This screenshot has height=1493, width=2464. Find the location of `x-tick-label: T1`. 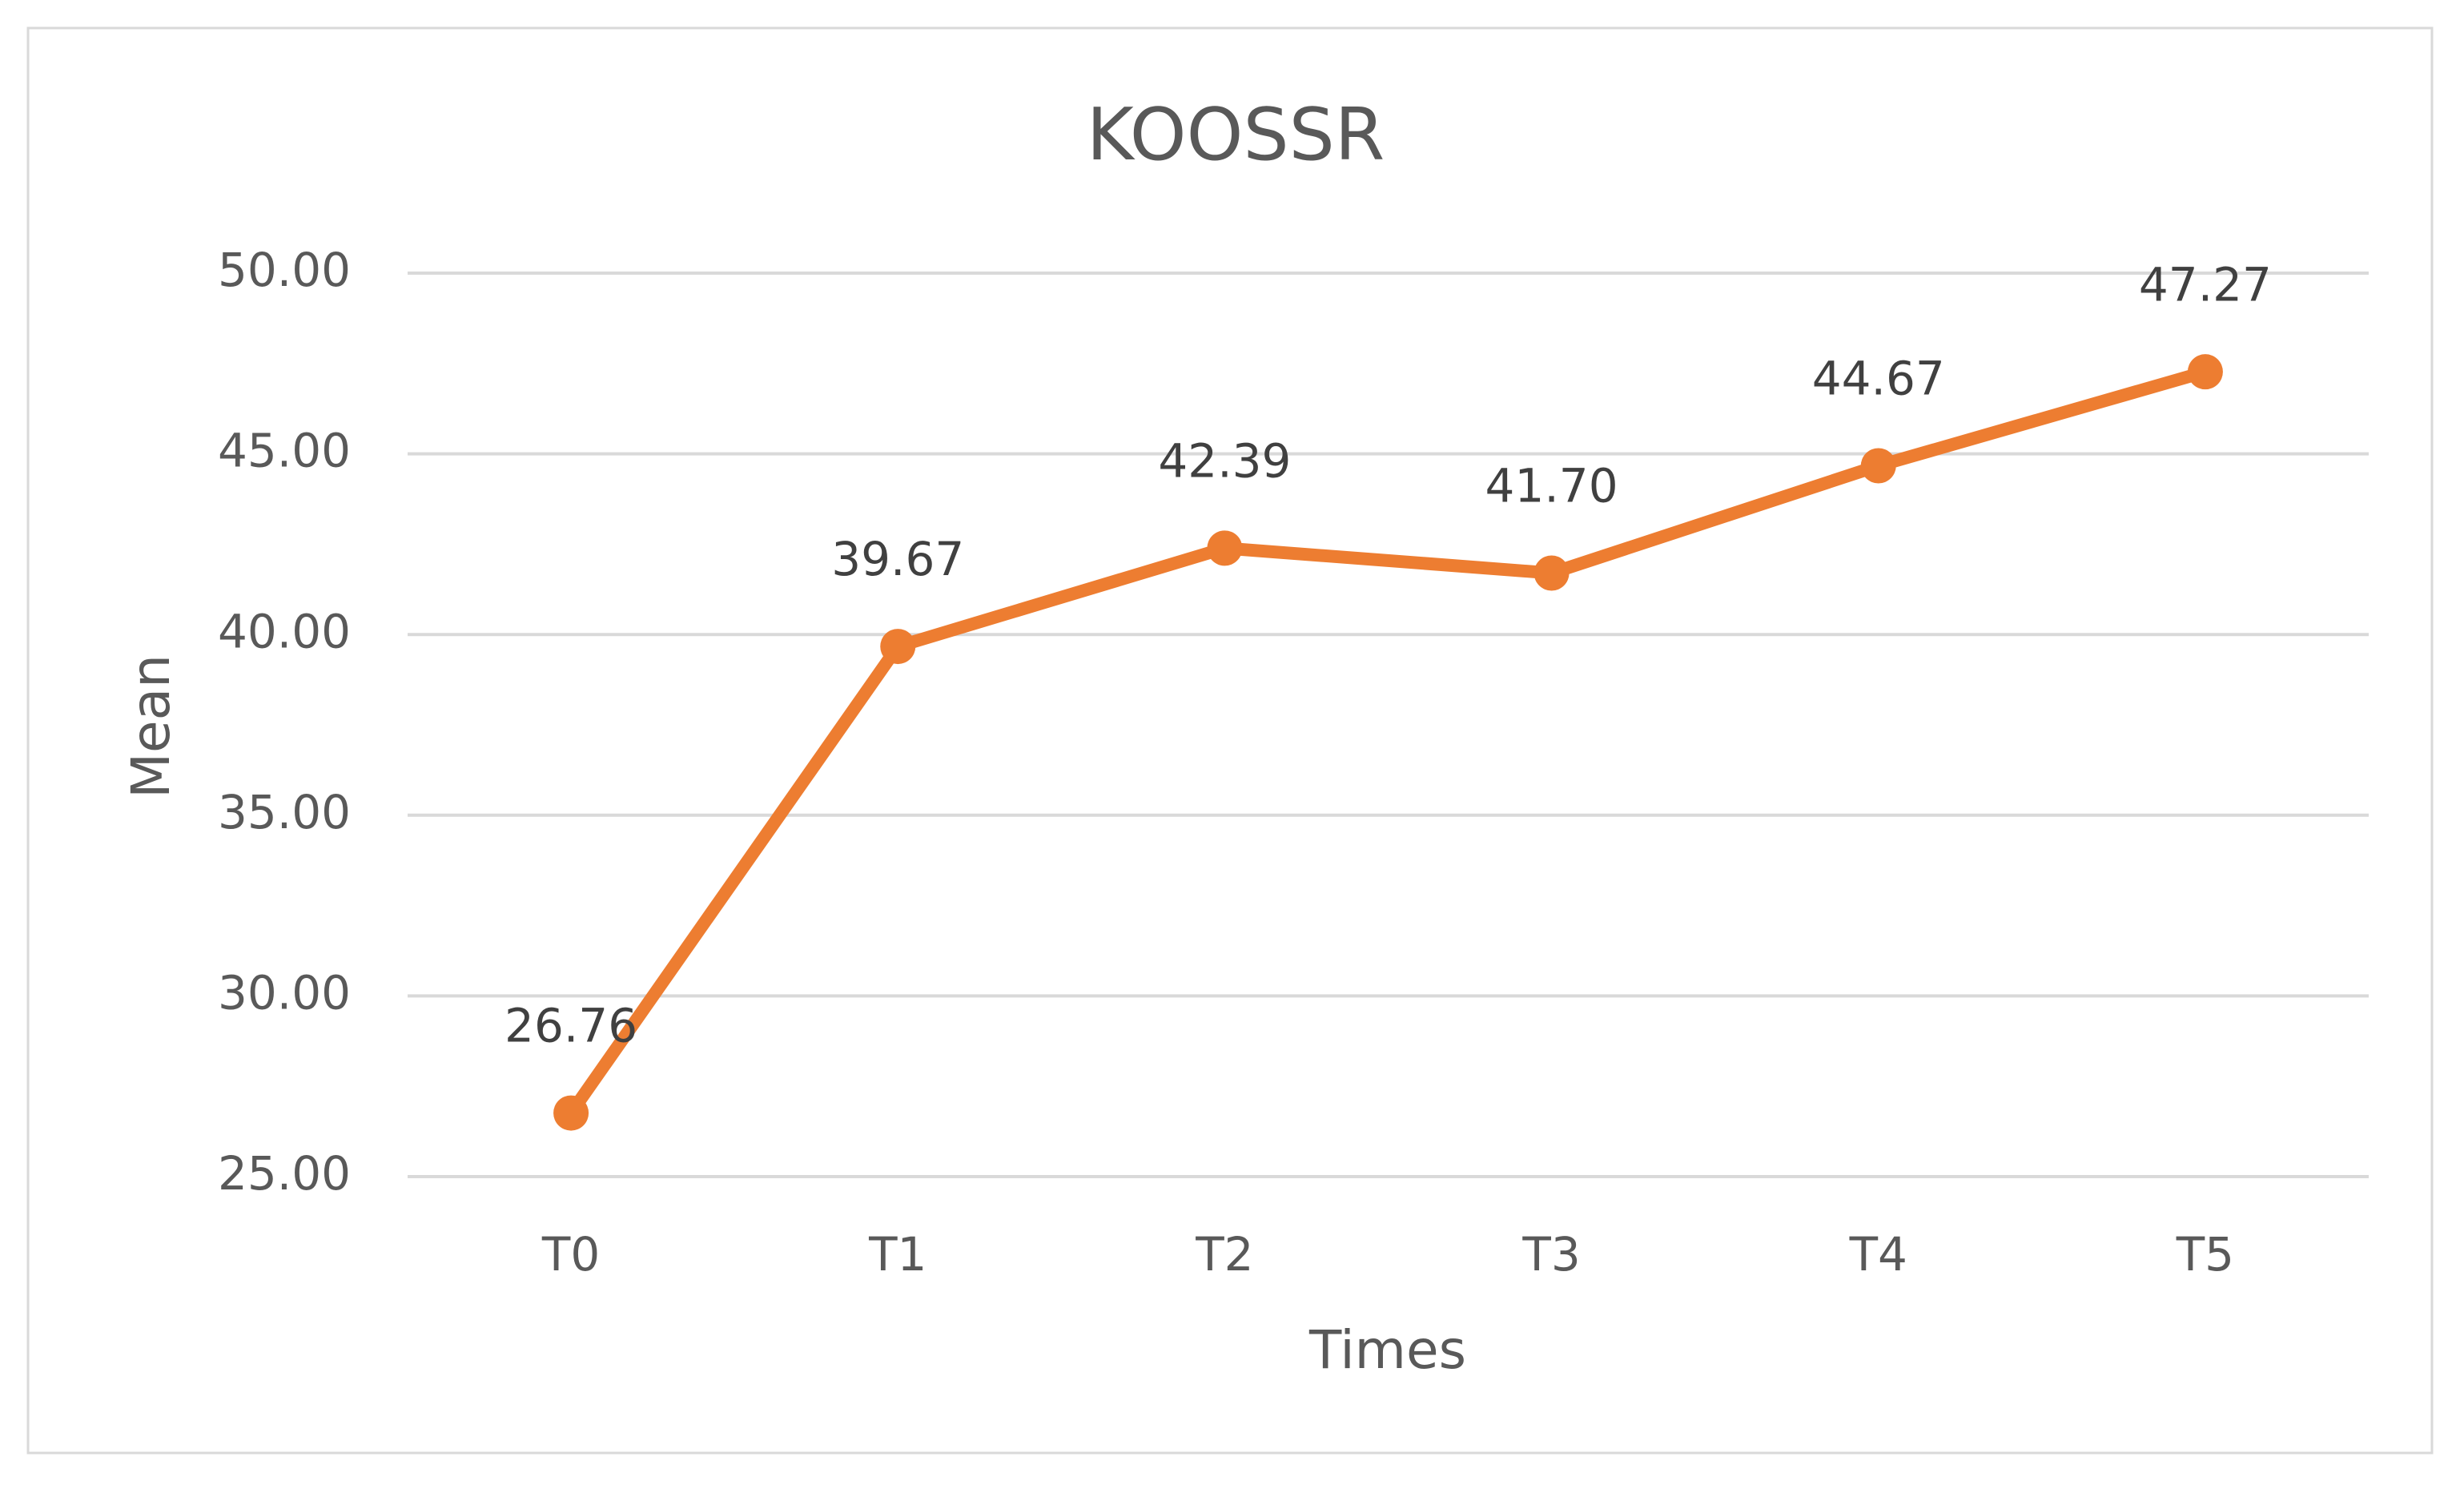

x-tick-label: T1 is located at coordinates (897, 1254).